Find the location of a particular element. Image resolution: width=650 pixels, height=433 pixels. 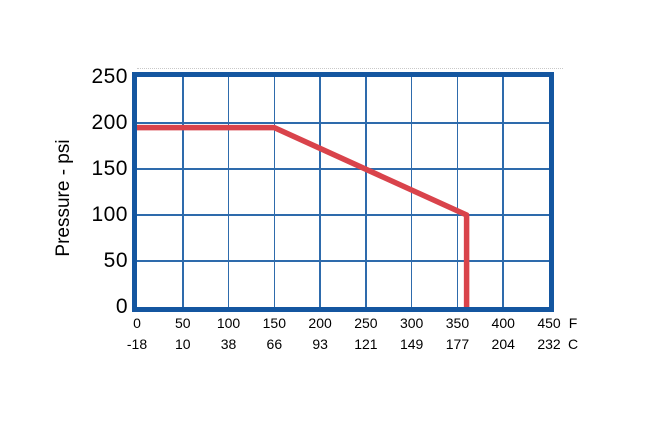

x-tick-label-f: 0 is located at coordinates (137, 323).